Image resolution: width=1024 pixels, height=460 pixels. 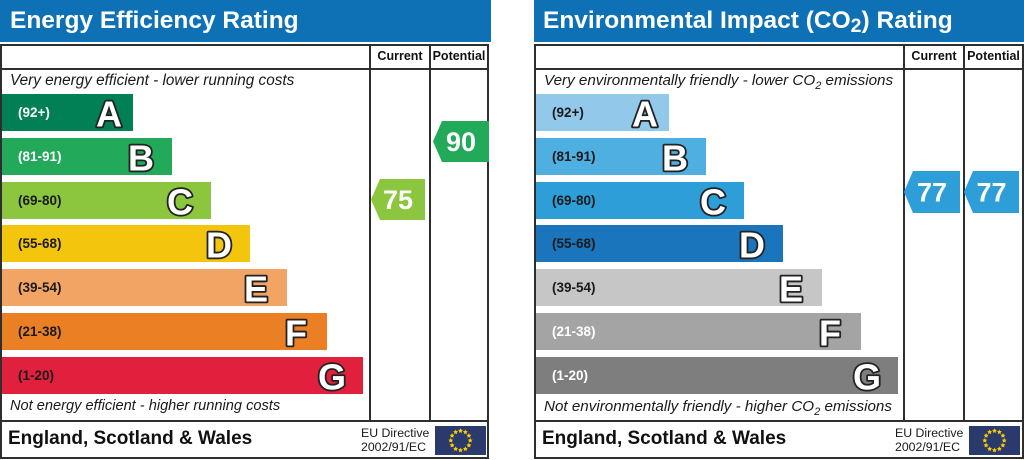 What do you see at coordinates (398, 200) in the screenshot?
I see `svg-text: 75` at bounding box center [398, 200].